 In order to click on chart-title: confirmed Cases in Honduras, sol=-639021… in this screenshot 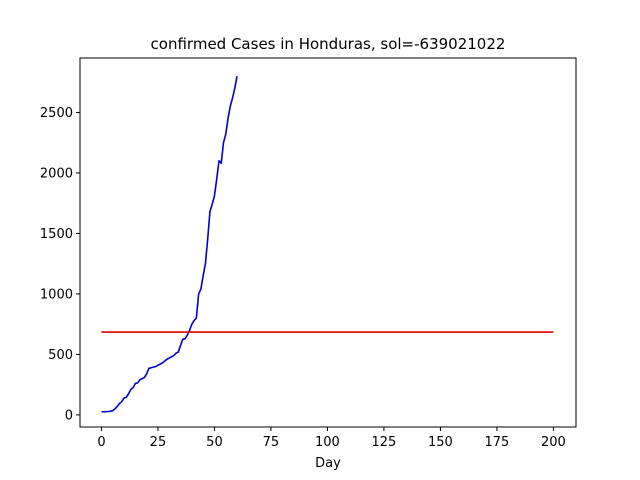, I will do `click(328, 44)`.